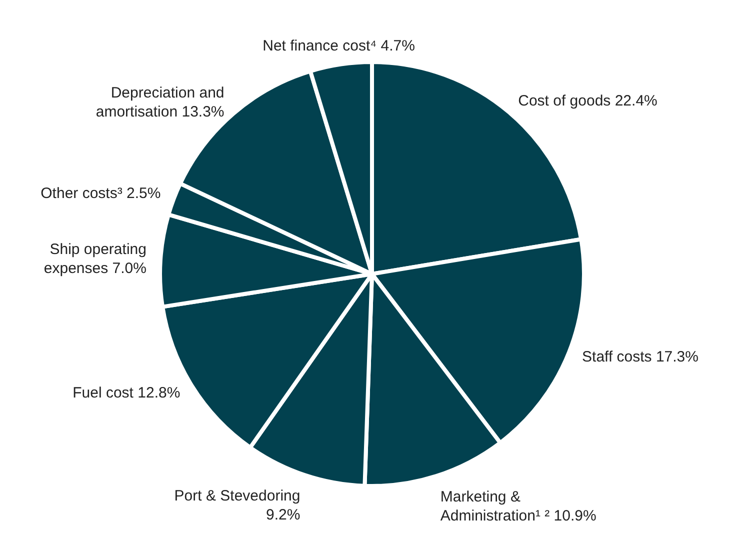 The width and height of the screenshot is (744, 548). What do you see at coordinates (237, 495) in the screenshot?
I see `slice-label: Port & Stevedoring` at bounding box center [237, 495].